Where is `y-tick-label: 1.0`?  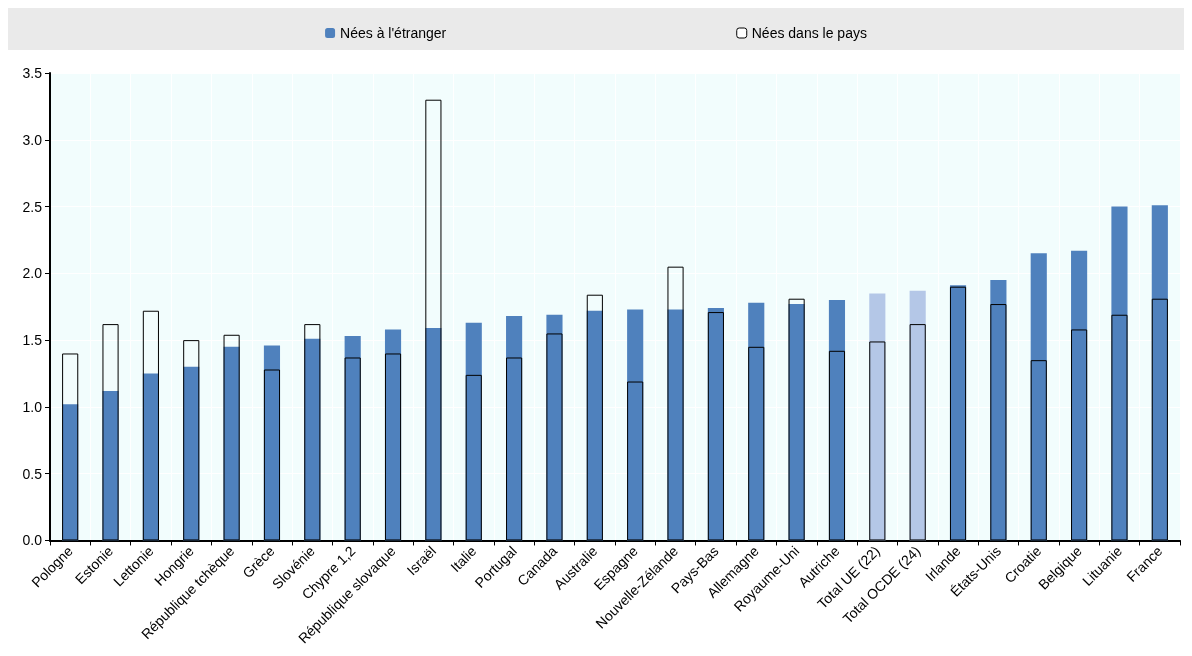
y-tick-label: 1.0 is located at coordinates (32, 406).